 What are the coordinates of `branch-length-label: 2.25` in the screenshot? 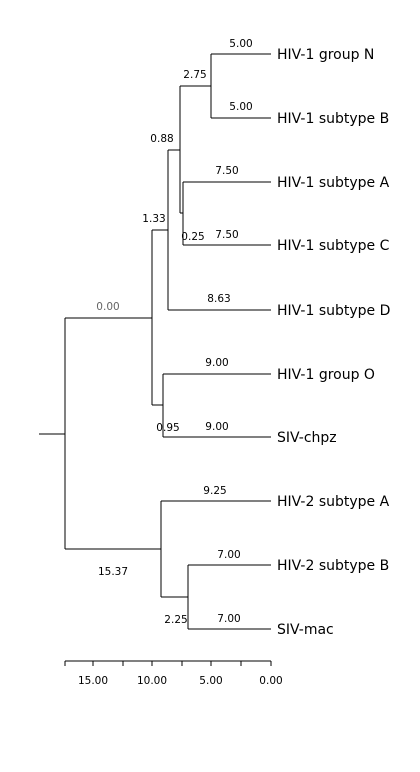 It's located at (175, 620).